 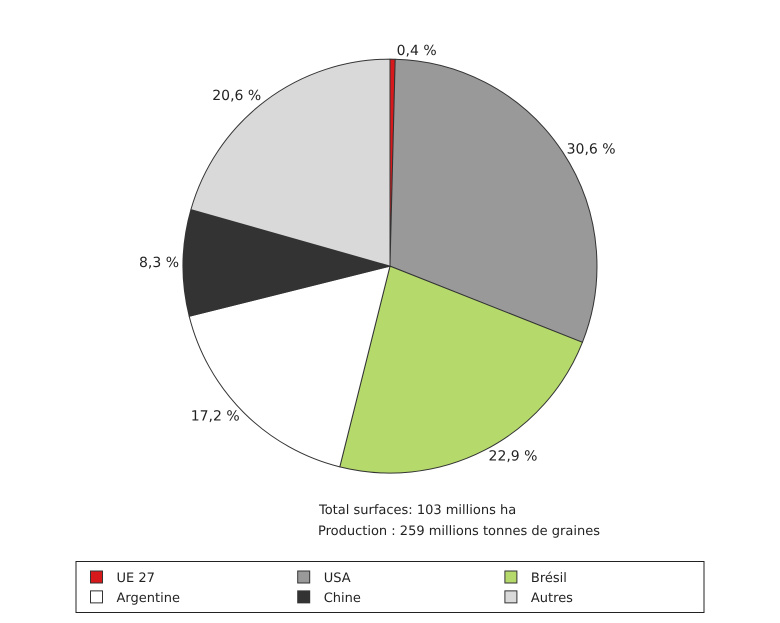 I want to click on legend-label: Chine, so click(x=342, y=598).